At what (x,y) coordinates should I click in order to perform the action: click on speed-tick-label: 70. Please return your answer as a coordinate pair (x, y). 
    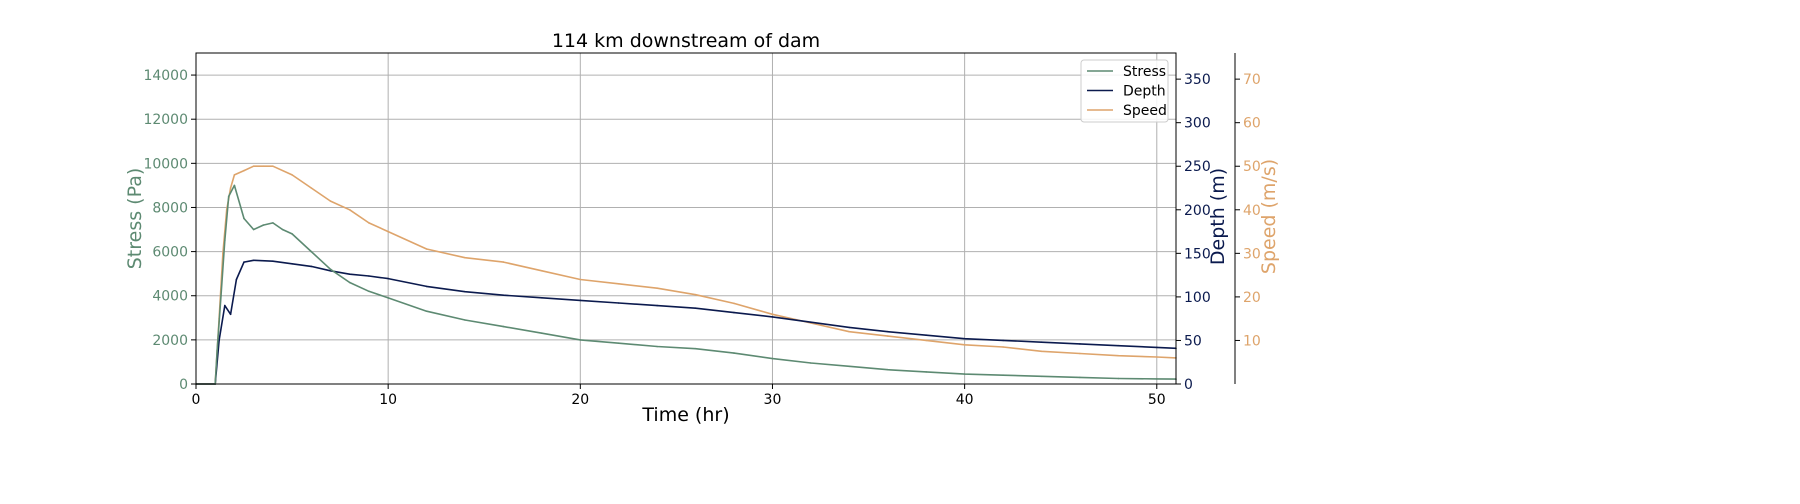
    Looking at the image, I should click on (1252, 80).